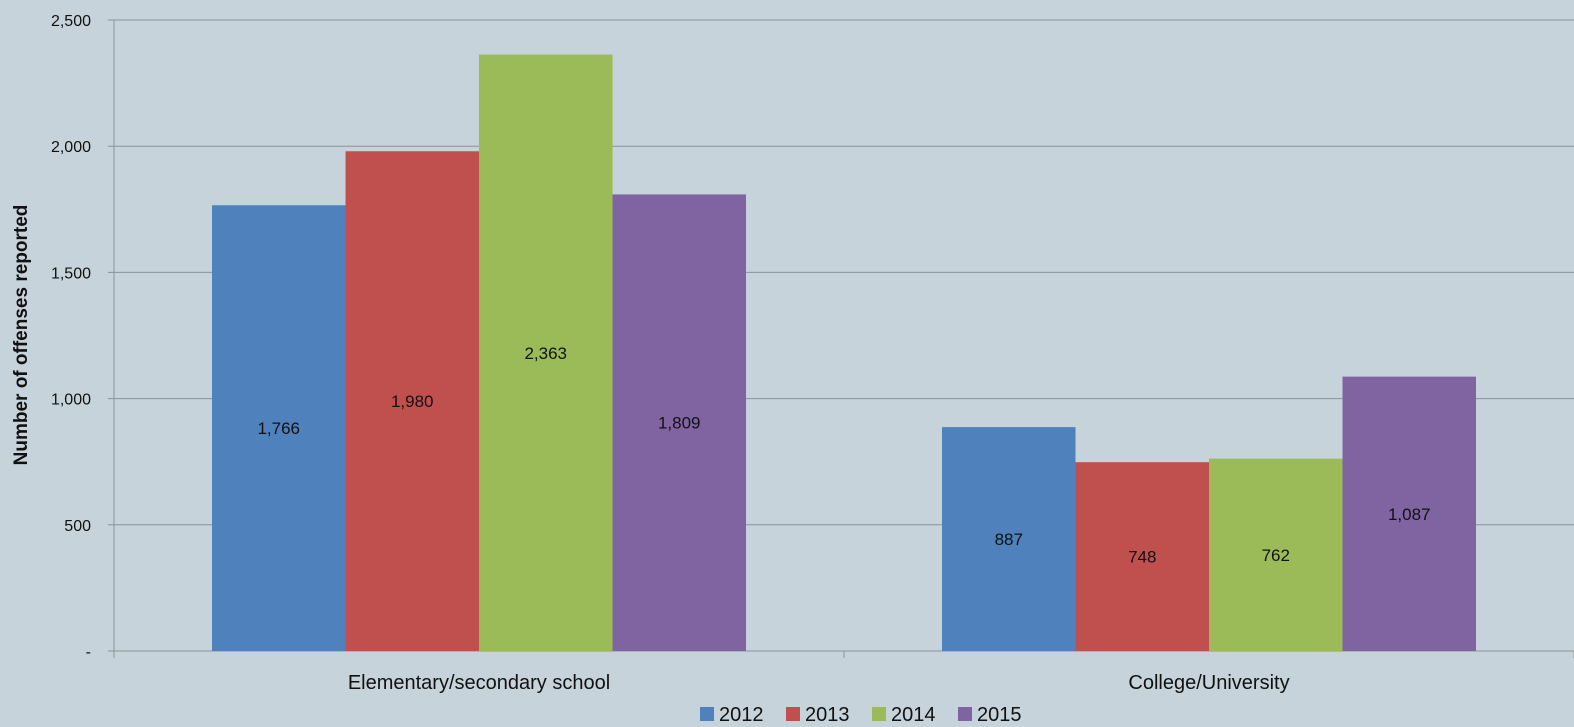 The width and height of the screenshot is (1574, 727). What do you see at coordinates (913, 715) in the screenshot?
I see `legend-label: 2014` at bounding box center [913, 715].